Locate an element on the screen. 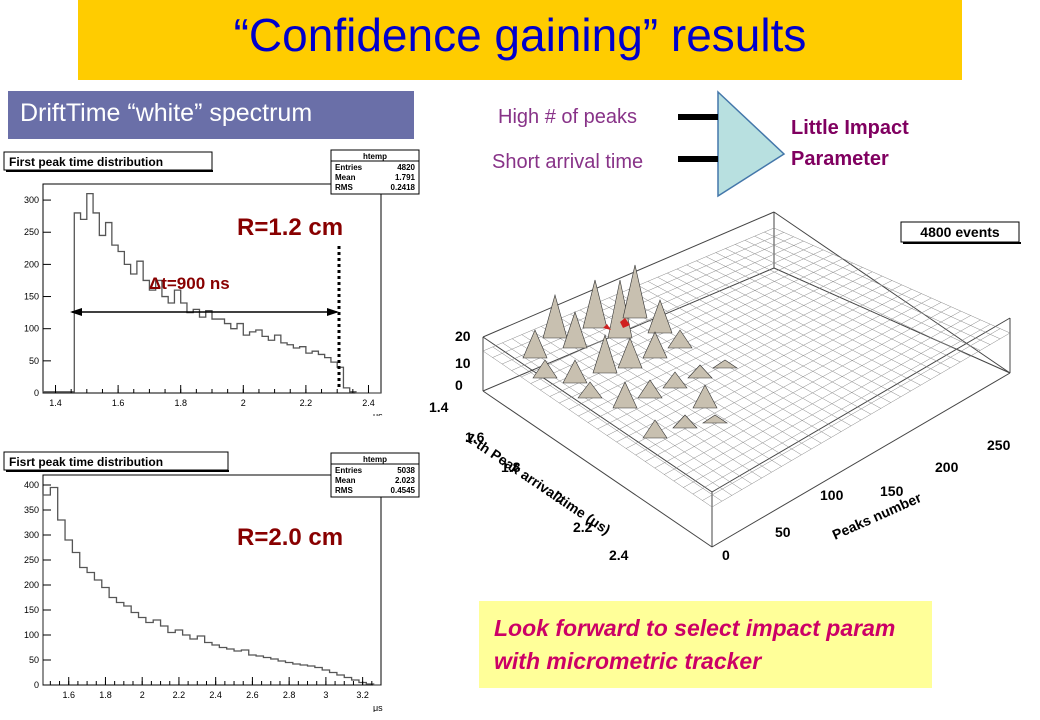 The width and height of the screenshot is (1040, 720). x-tick-label: 2.2 is located at coordinates (583, 527).